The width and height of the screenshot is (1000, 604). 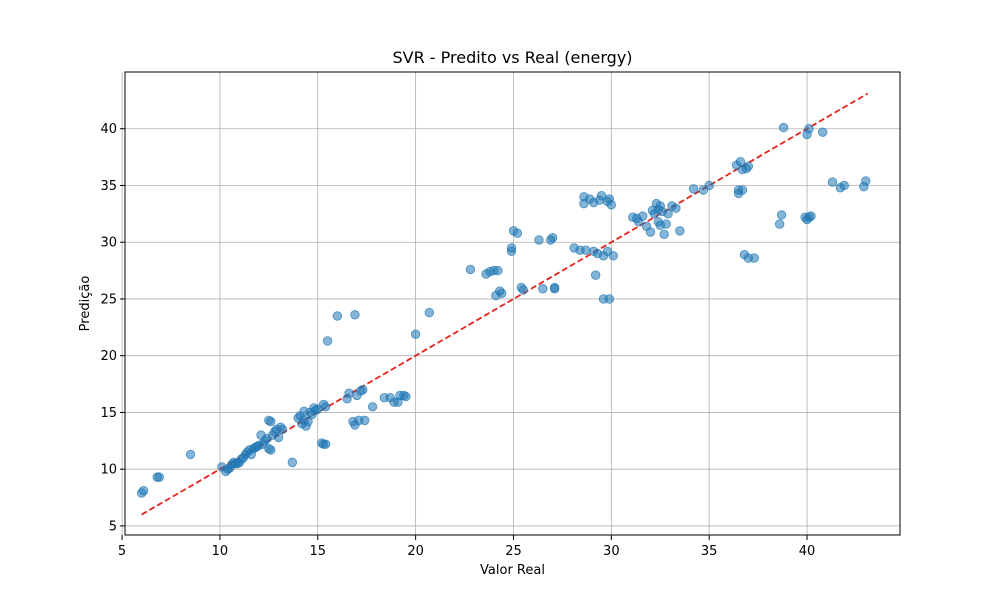 I want to click on x-tick-label: 40, so click(x=807, y=551).